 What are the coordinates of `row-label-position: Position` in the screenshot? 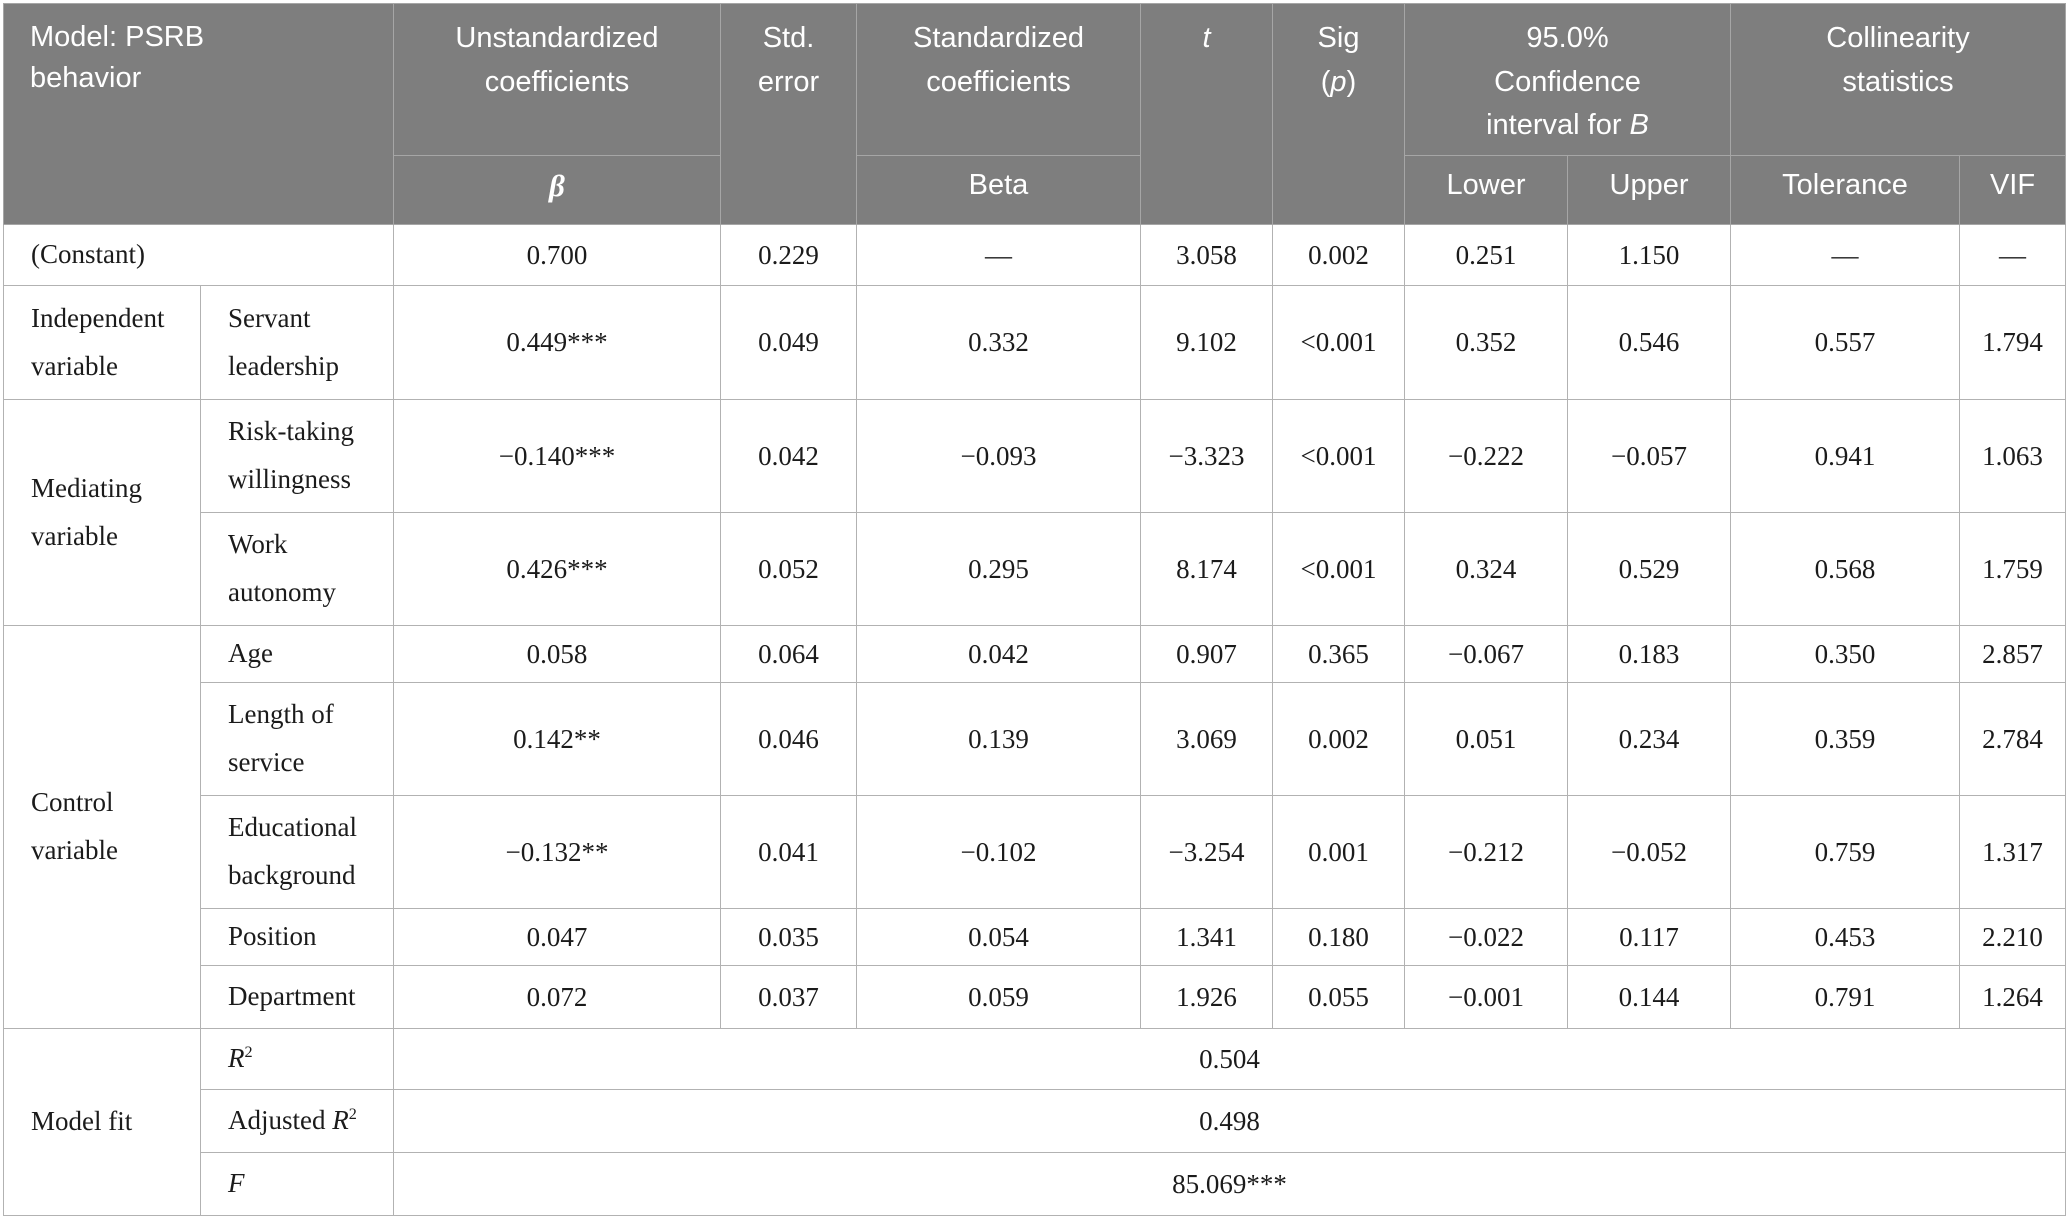 It's located at (297, 937).